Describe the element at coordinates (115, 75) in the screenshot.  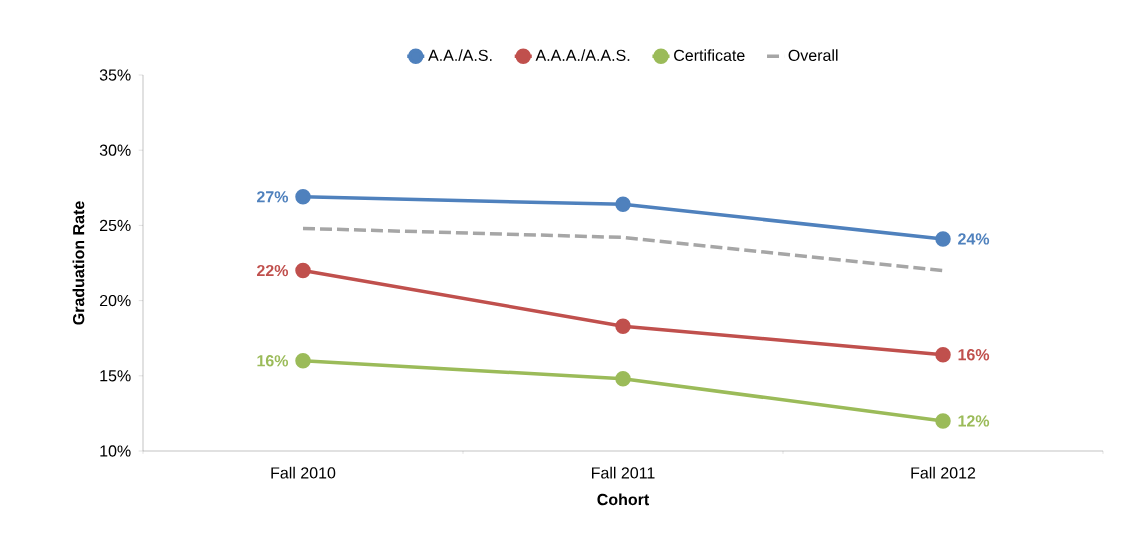
I see `y-tick-label: 35%` at that location.